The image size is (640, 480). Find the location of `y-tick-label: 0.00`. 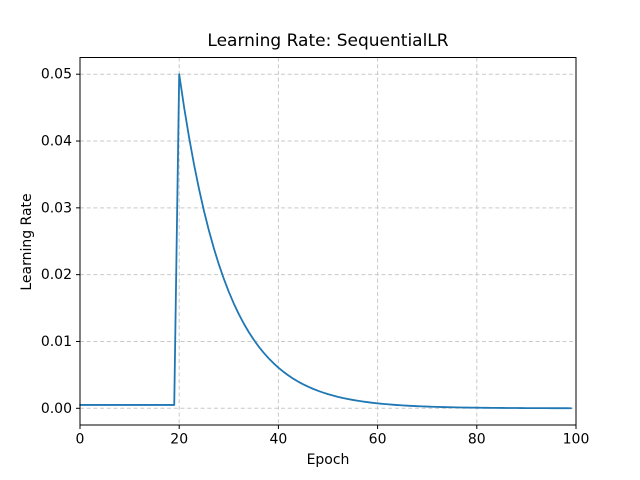

y-tick-label: 0.00 is located at coordinates (56, 409).